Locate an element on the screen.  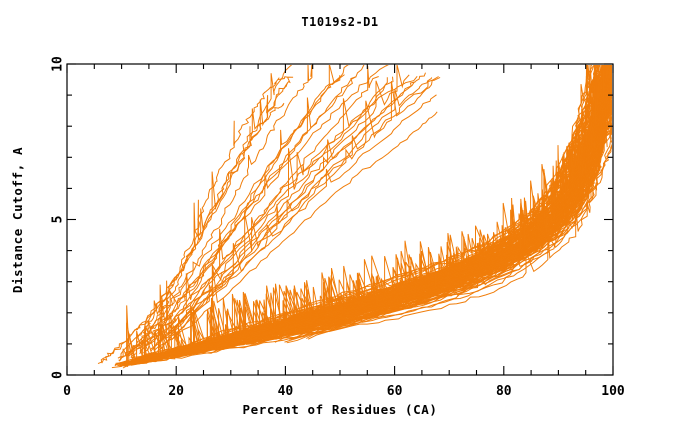
x-tick-label: 80 is located at coordinates (504, 391).